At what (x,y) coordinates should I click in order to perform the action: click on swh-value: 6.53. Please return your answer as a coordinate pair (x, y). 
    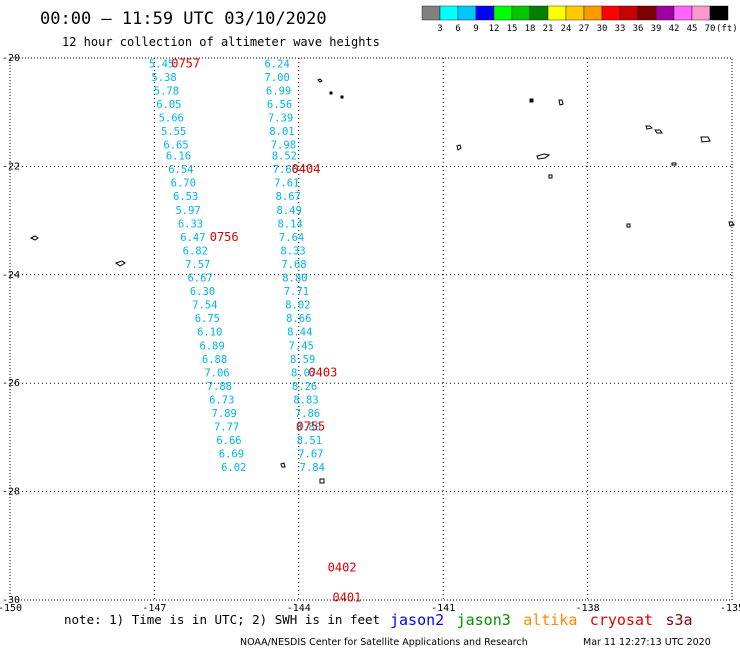
    Looking at the image, I should click on (185, 197).